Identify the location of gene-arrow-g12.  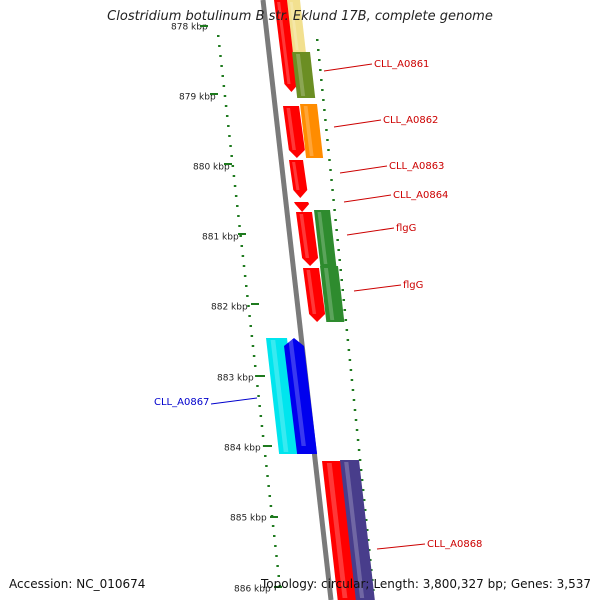
(283, 396).